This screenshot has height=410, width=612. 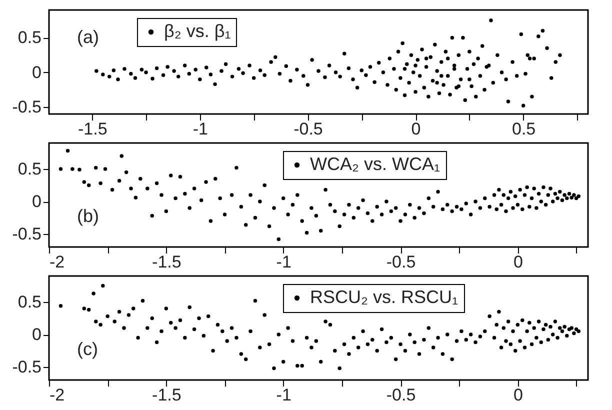 I want to click on legend-label: WCA₂ vs. WCA₁, so click(x=375, y=164).